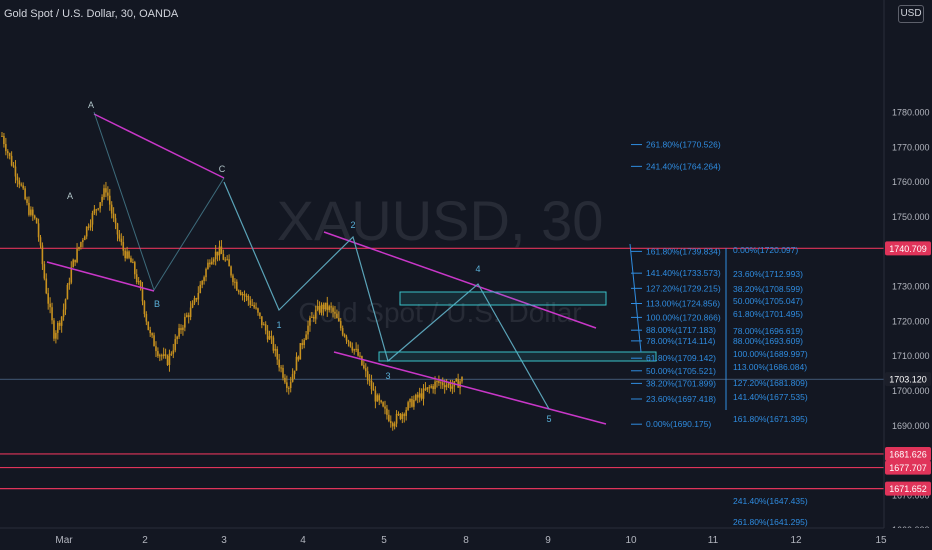 This screenshot has width=932, height=550. Describe the element at coordinates (911, 321) in the screenshot. I see `price-tick-label: 1720.000` at that location.